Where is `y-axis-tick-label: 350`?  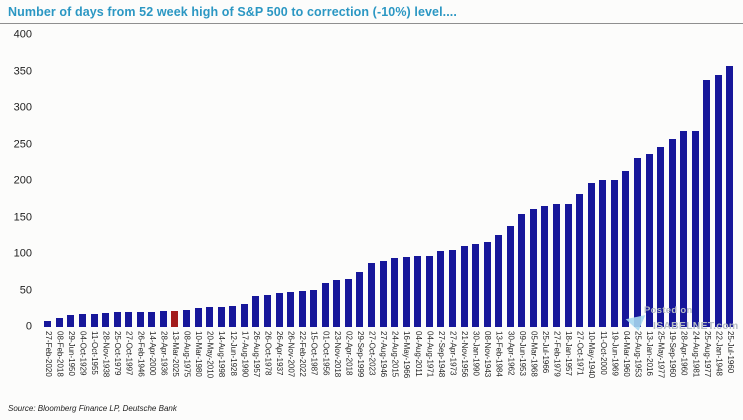 y-axis-tick-label: 350 is located at coordinates (22, 70).